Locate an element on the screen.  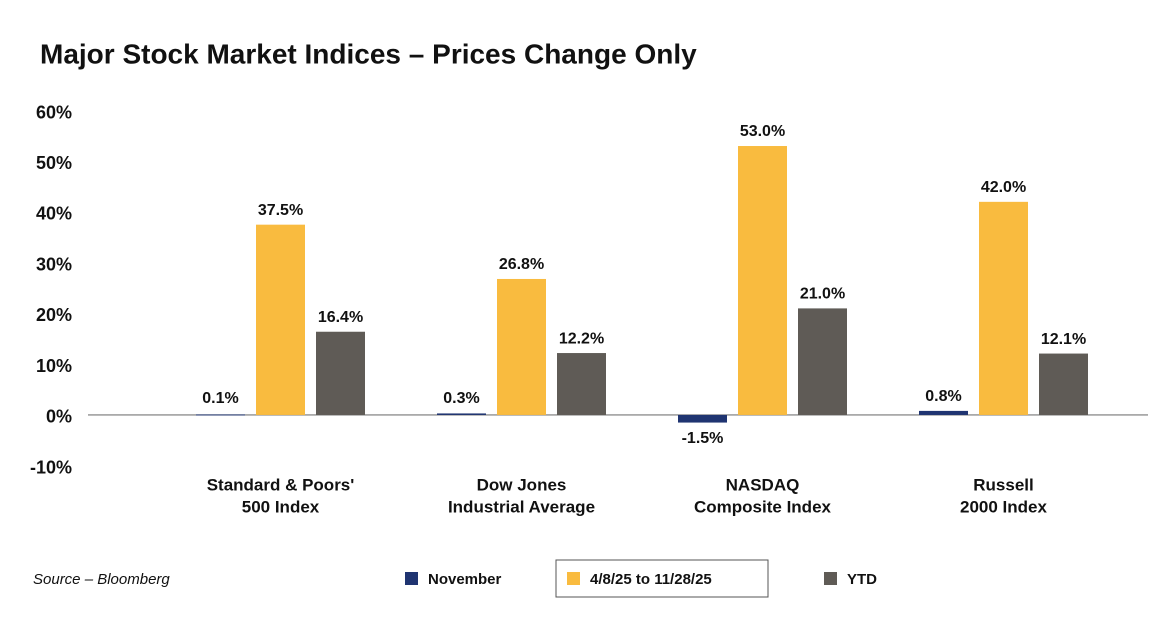
value-label: 12.2% is located at coordinates (581, 338).